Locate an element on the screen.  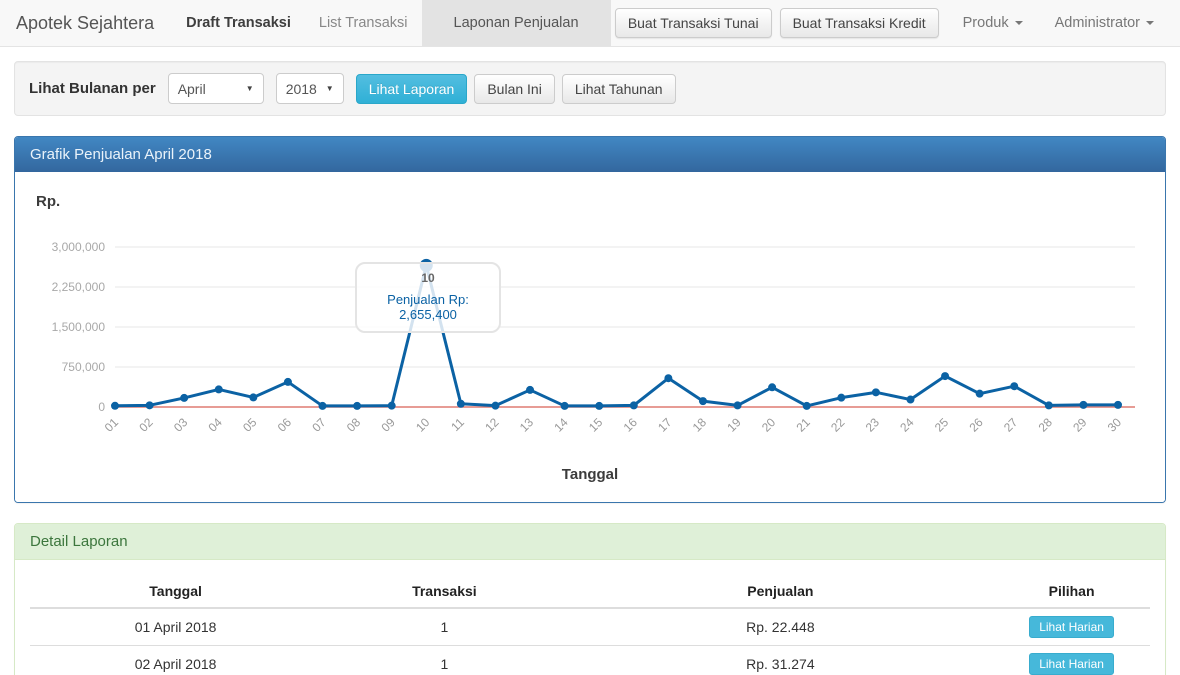
produk-dropdown-label: Produk is located at coordinates (985, 23).